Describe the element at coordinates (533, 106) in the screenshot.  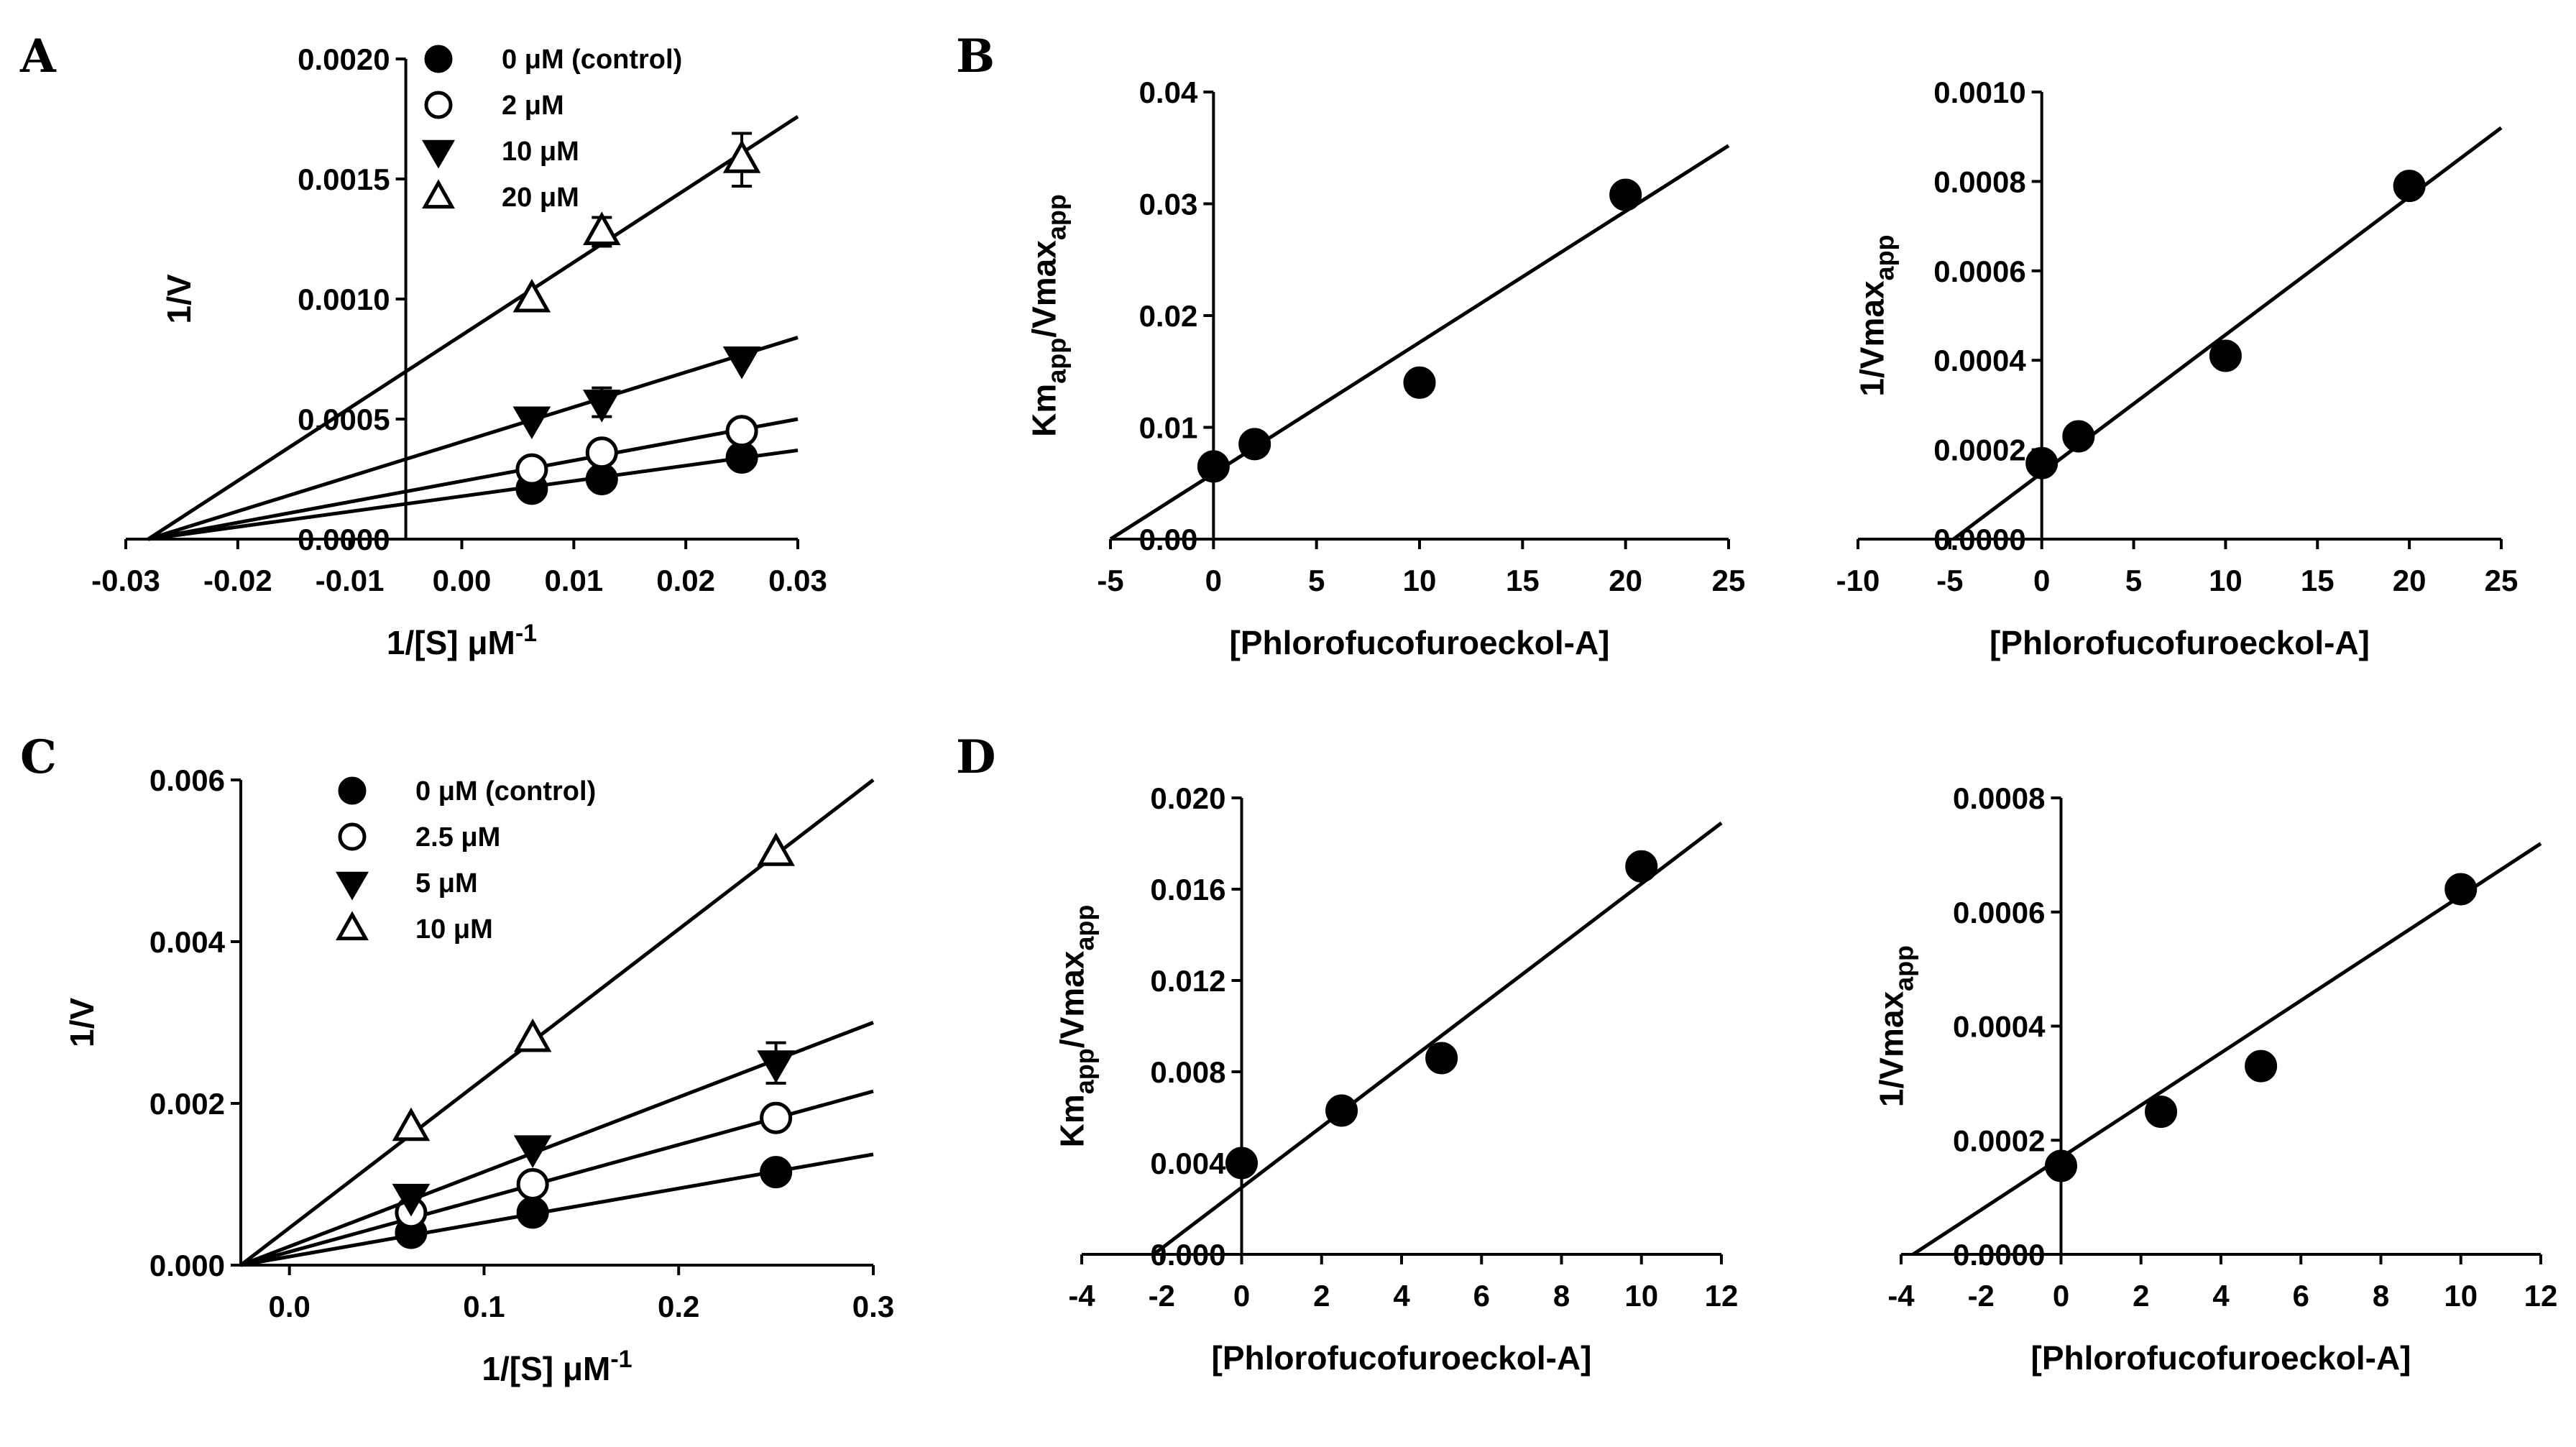
I see `legend-label: 2 μM` at that location.